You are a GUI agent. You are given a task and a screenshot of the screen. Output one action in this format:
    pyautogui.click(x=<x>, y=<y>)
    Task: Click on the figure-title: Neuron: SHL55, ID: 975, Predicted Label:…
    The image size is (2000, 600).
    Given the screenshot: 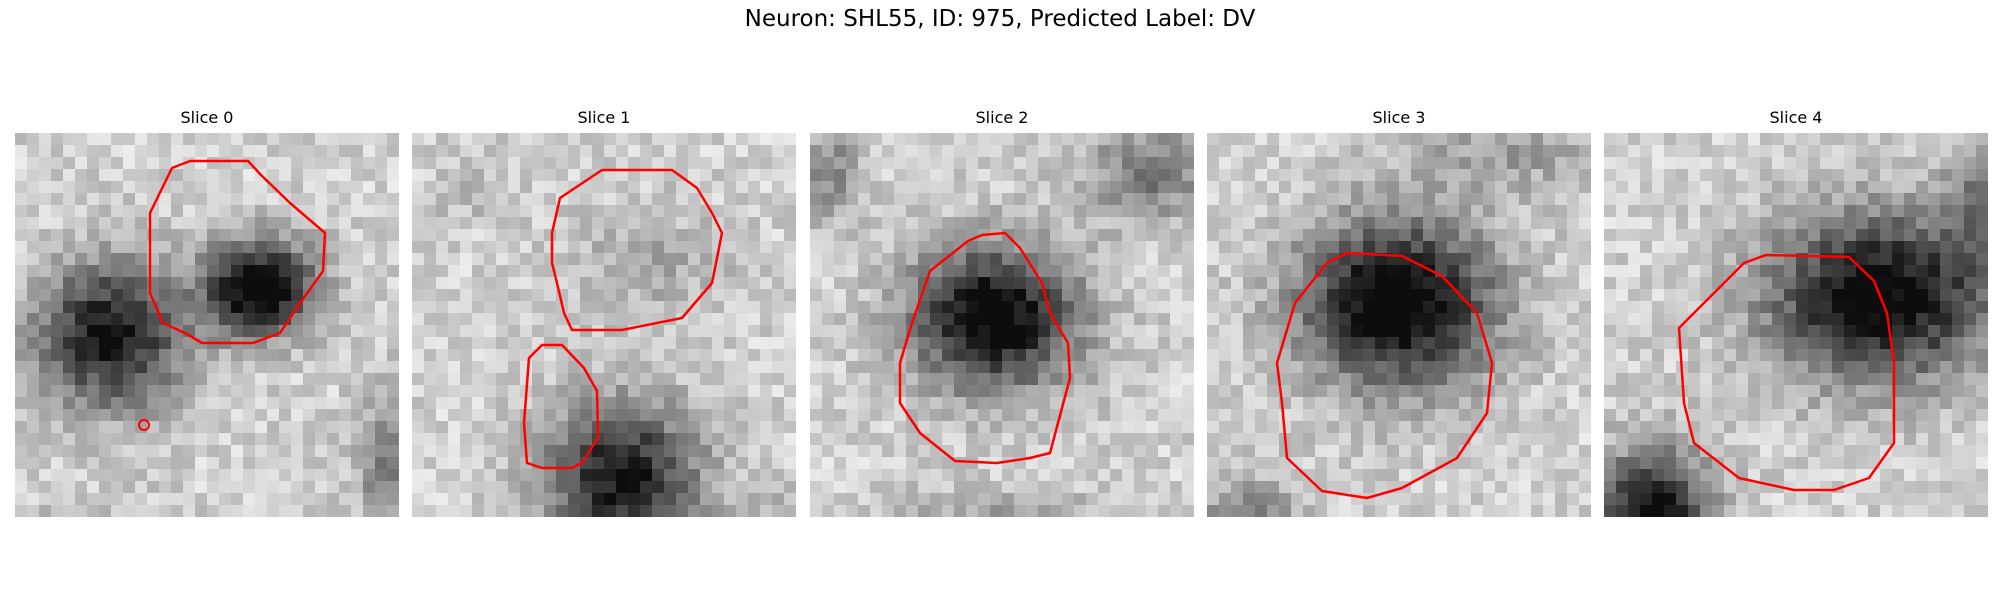 What is the action you would take?
    pyautogui.click(x=1000, y=19)
    